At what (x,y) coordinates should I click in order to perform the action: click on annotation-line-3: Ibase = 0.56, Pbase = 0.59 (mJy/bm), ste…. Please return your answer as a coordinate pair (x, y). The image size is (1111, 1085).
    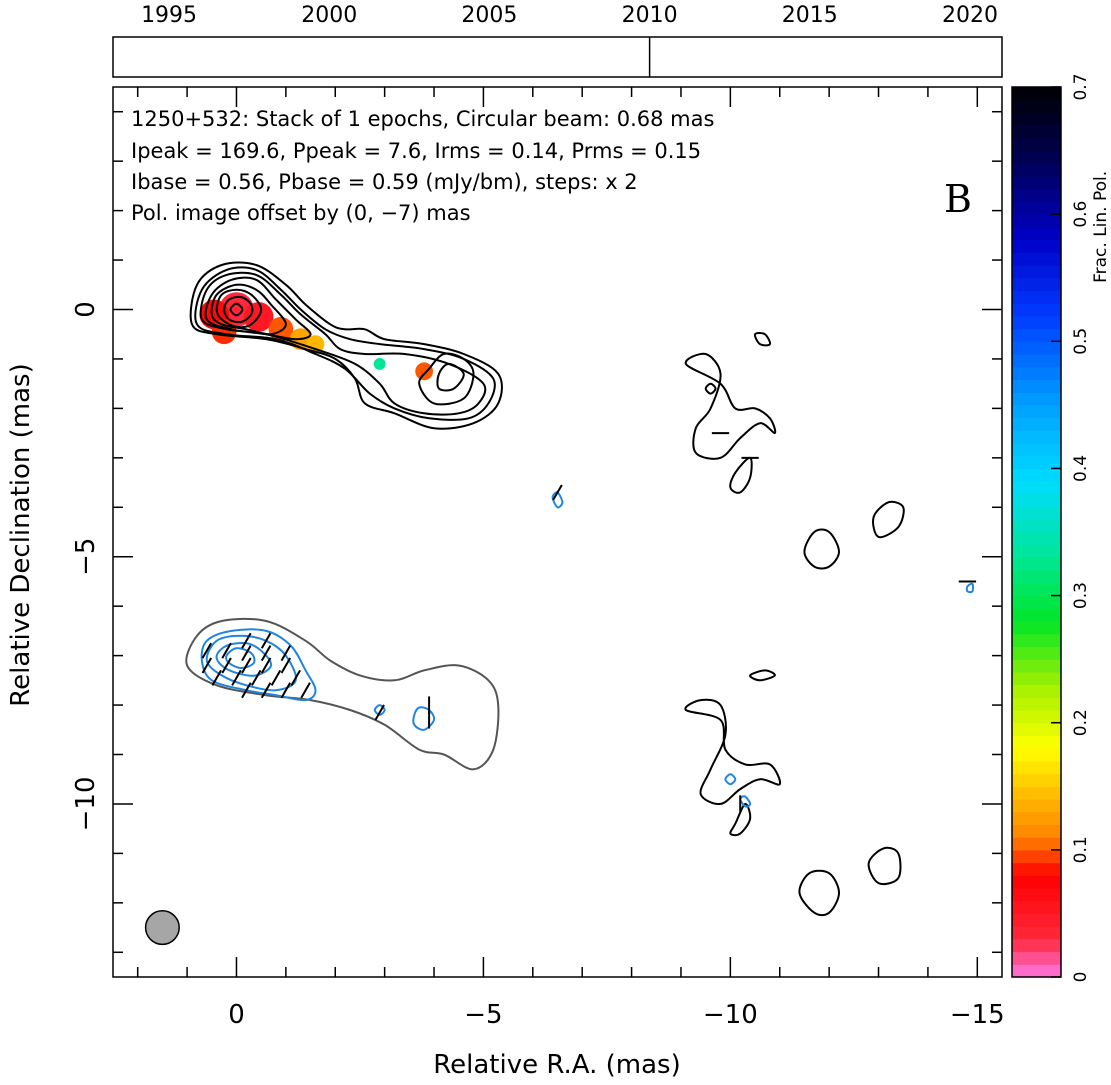
    Looking at the image, I should click on (384, 182).